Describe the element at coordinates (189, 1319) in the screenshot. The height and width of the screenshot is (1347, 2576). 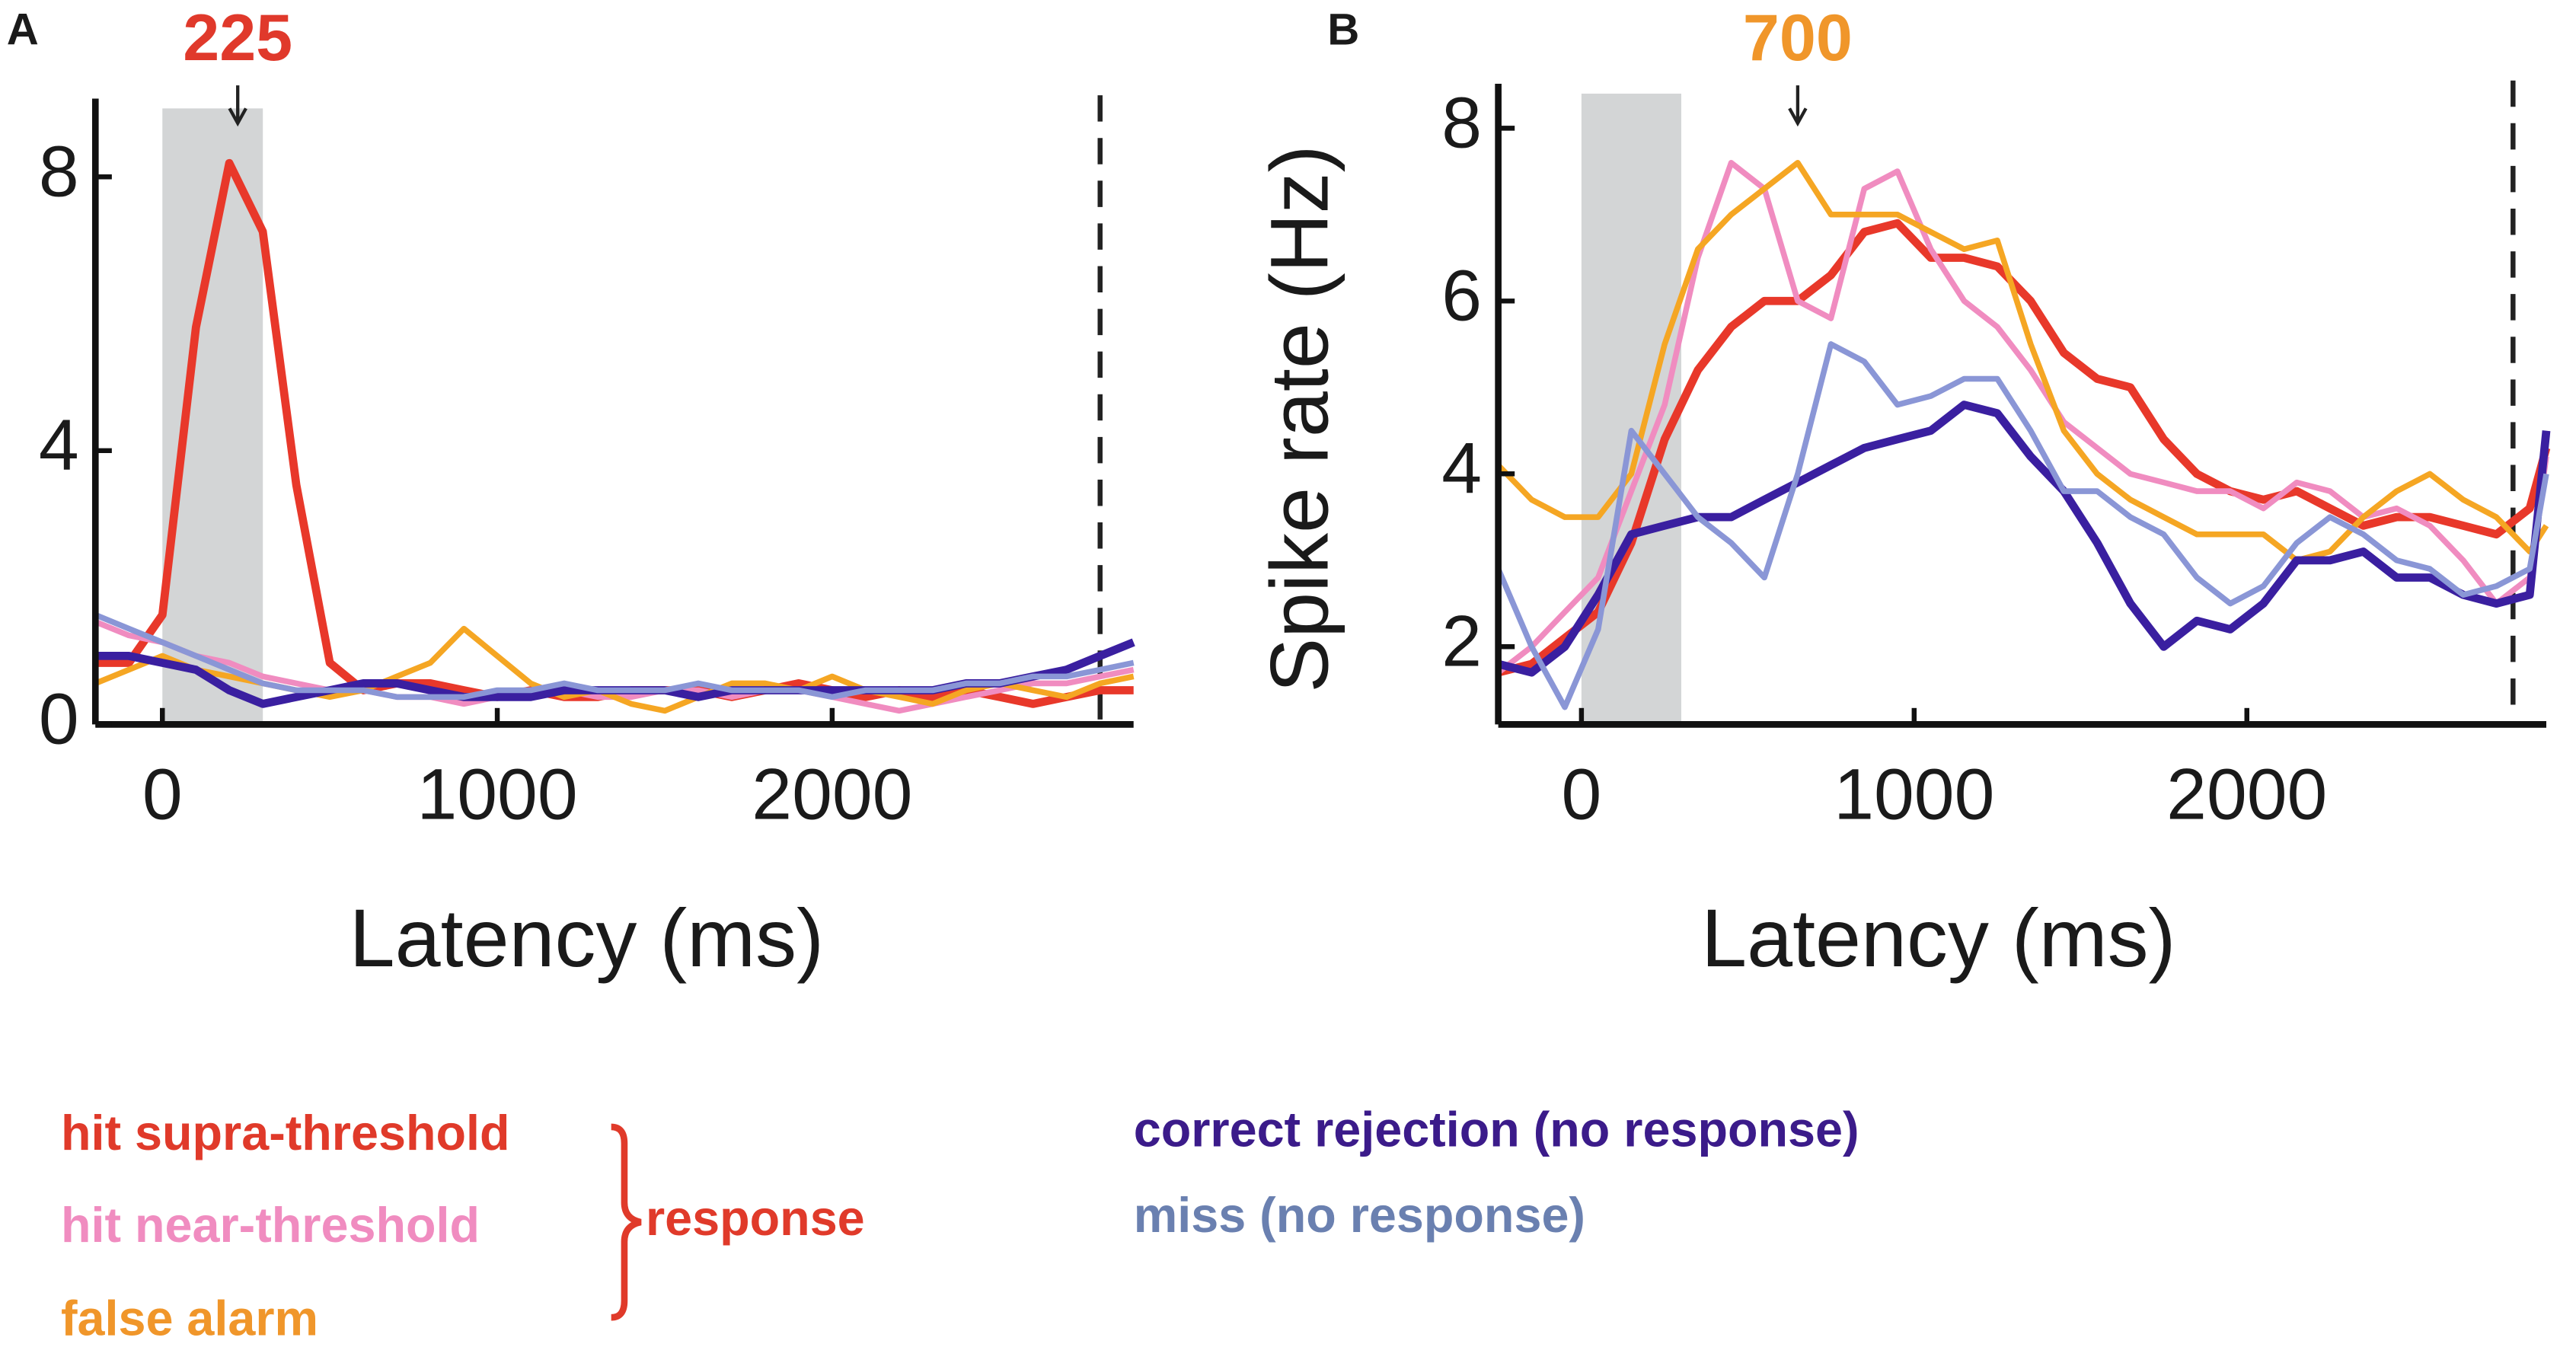
I see `legend-entry: false alarm` at that location.